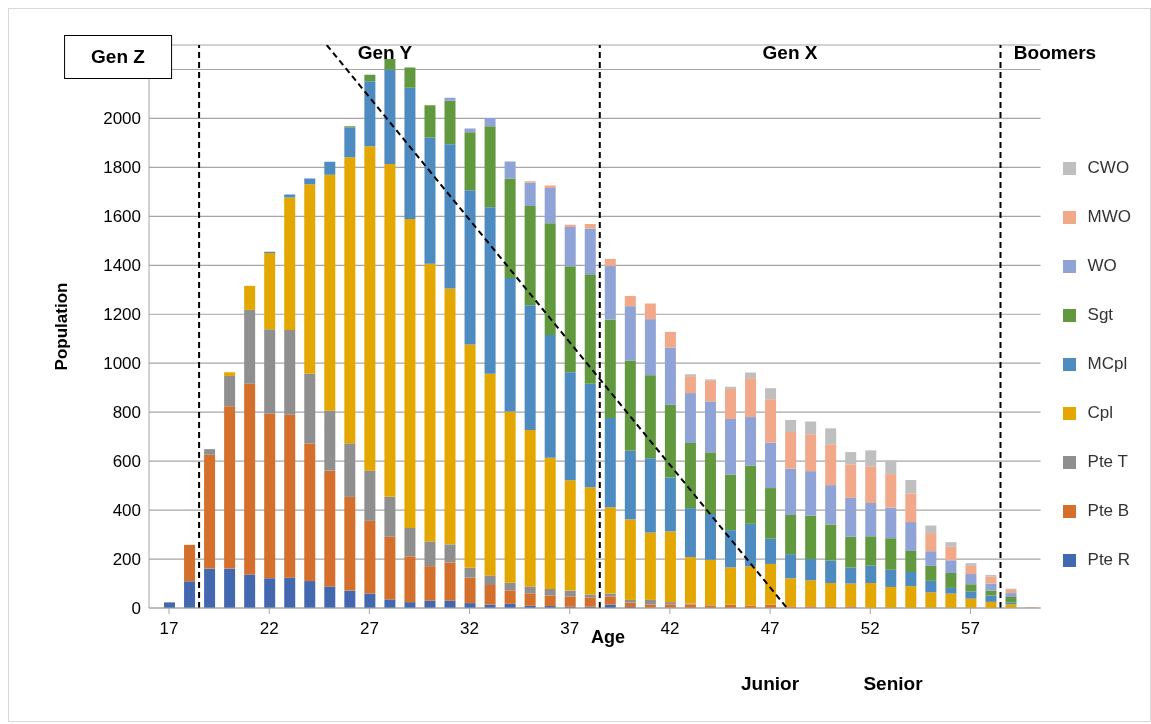  I want to click on legend-label: Pte R, so click(1109, 560).